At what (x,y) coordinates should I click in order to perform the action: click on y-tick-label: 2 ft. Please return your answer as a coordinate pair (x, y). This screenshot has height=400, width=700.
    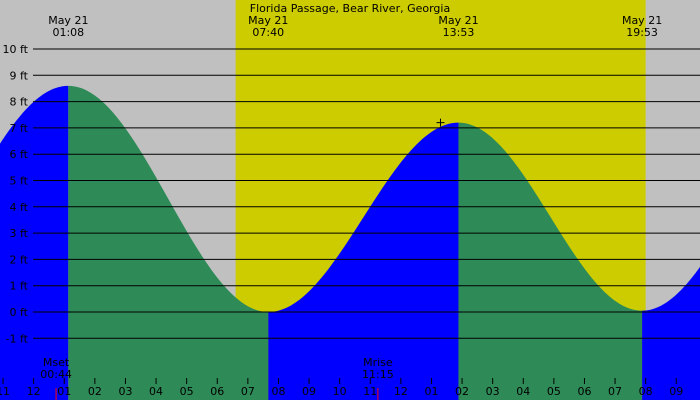
    Looking at the image, I should click on (19, 259).